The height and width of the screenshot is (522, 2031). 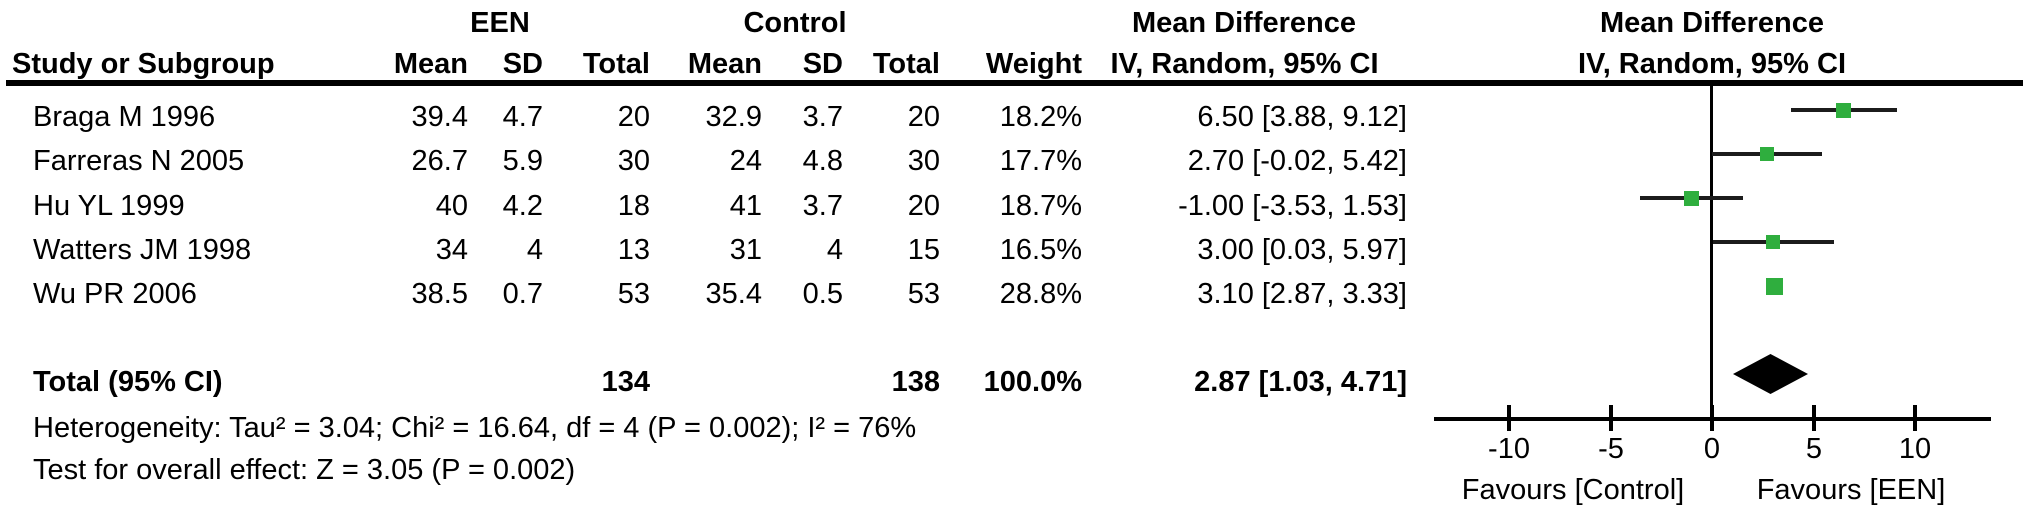 I want to click on ctrl-sd: 4.8, so click(x=822, y=161).